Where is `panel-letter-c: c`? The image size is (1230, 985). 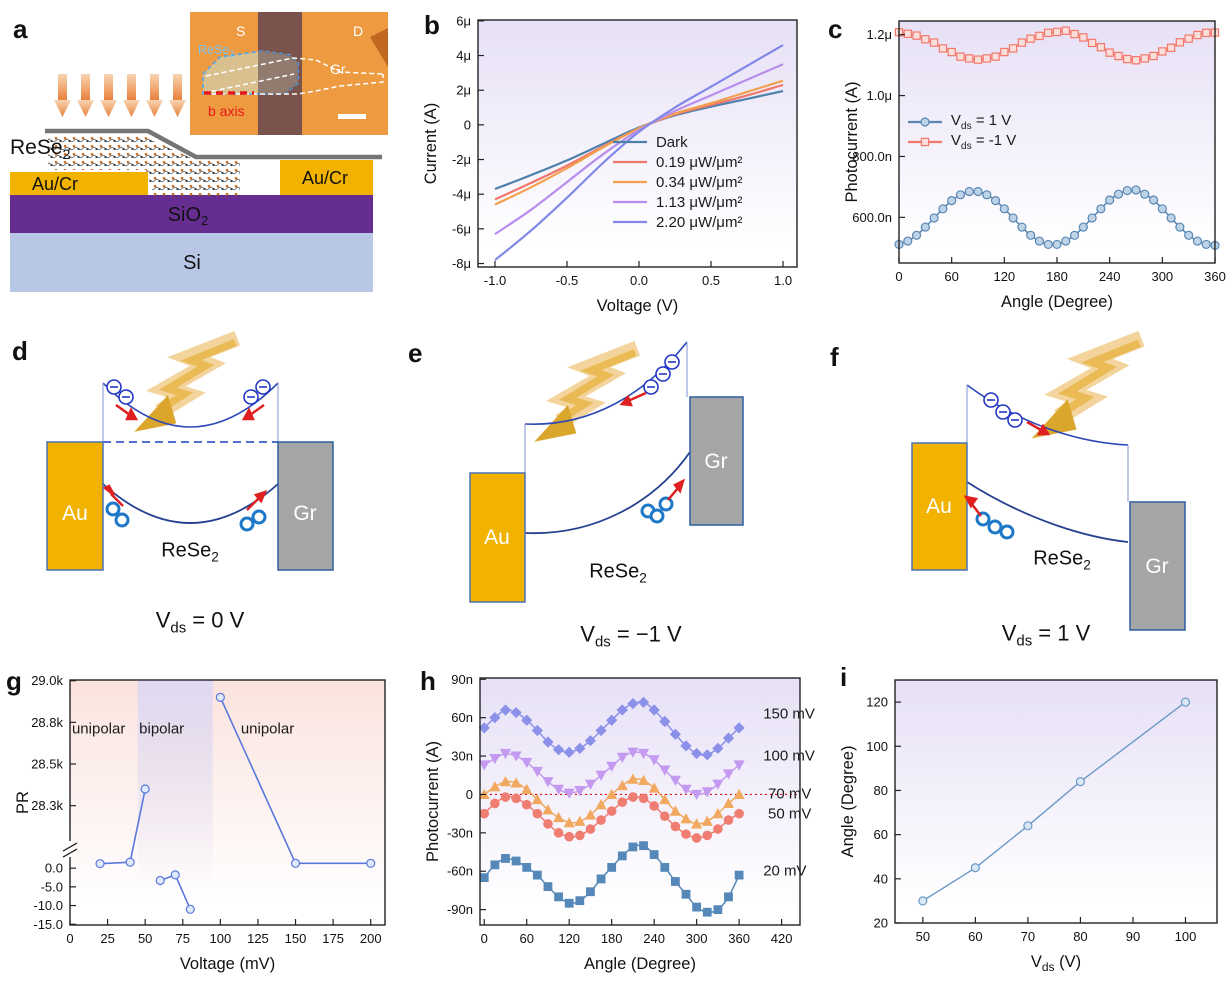
panel-letter-c: c is located at coordinates (835, 29).